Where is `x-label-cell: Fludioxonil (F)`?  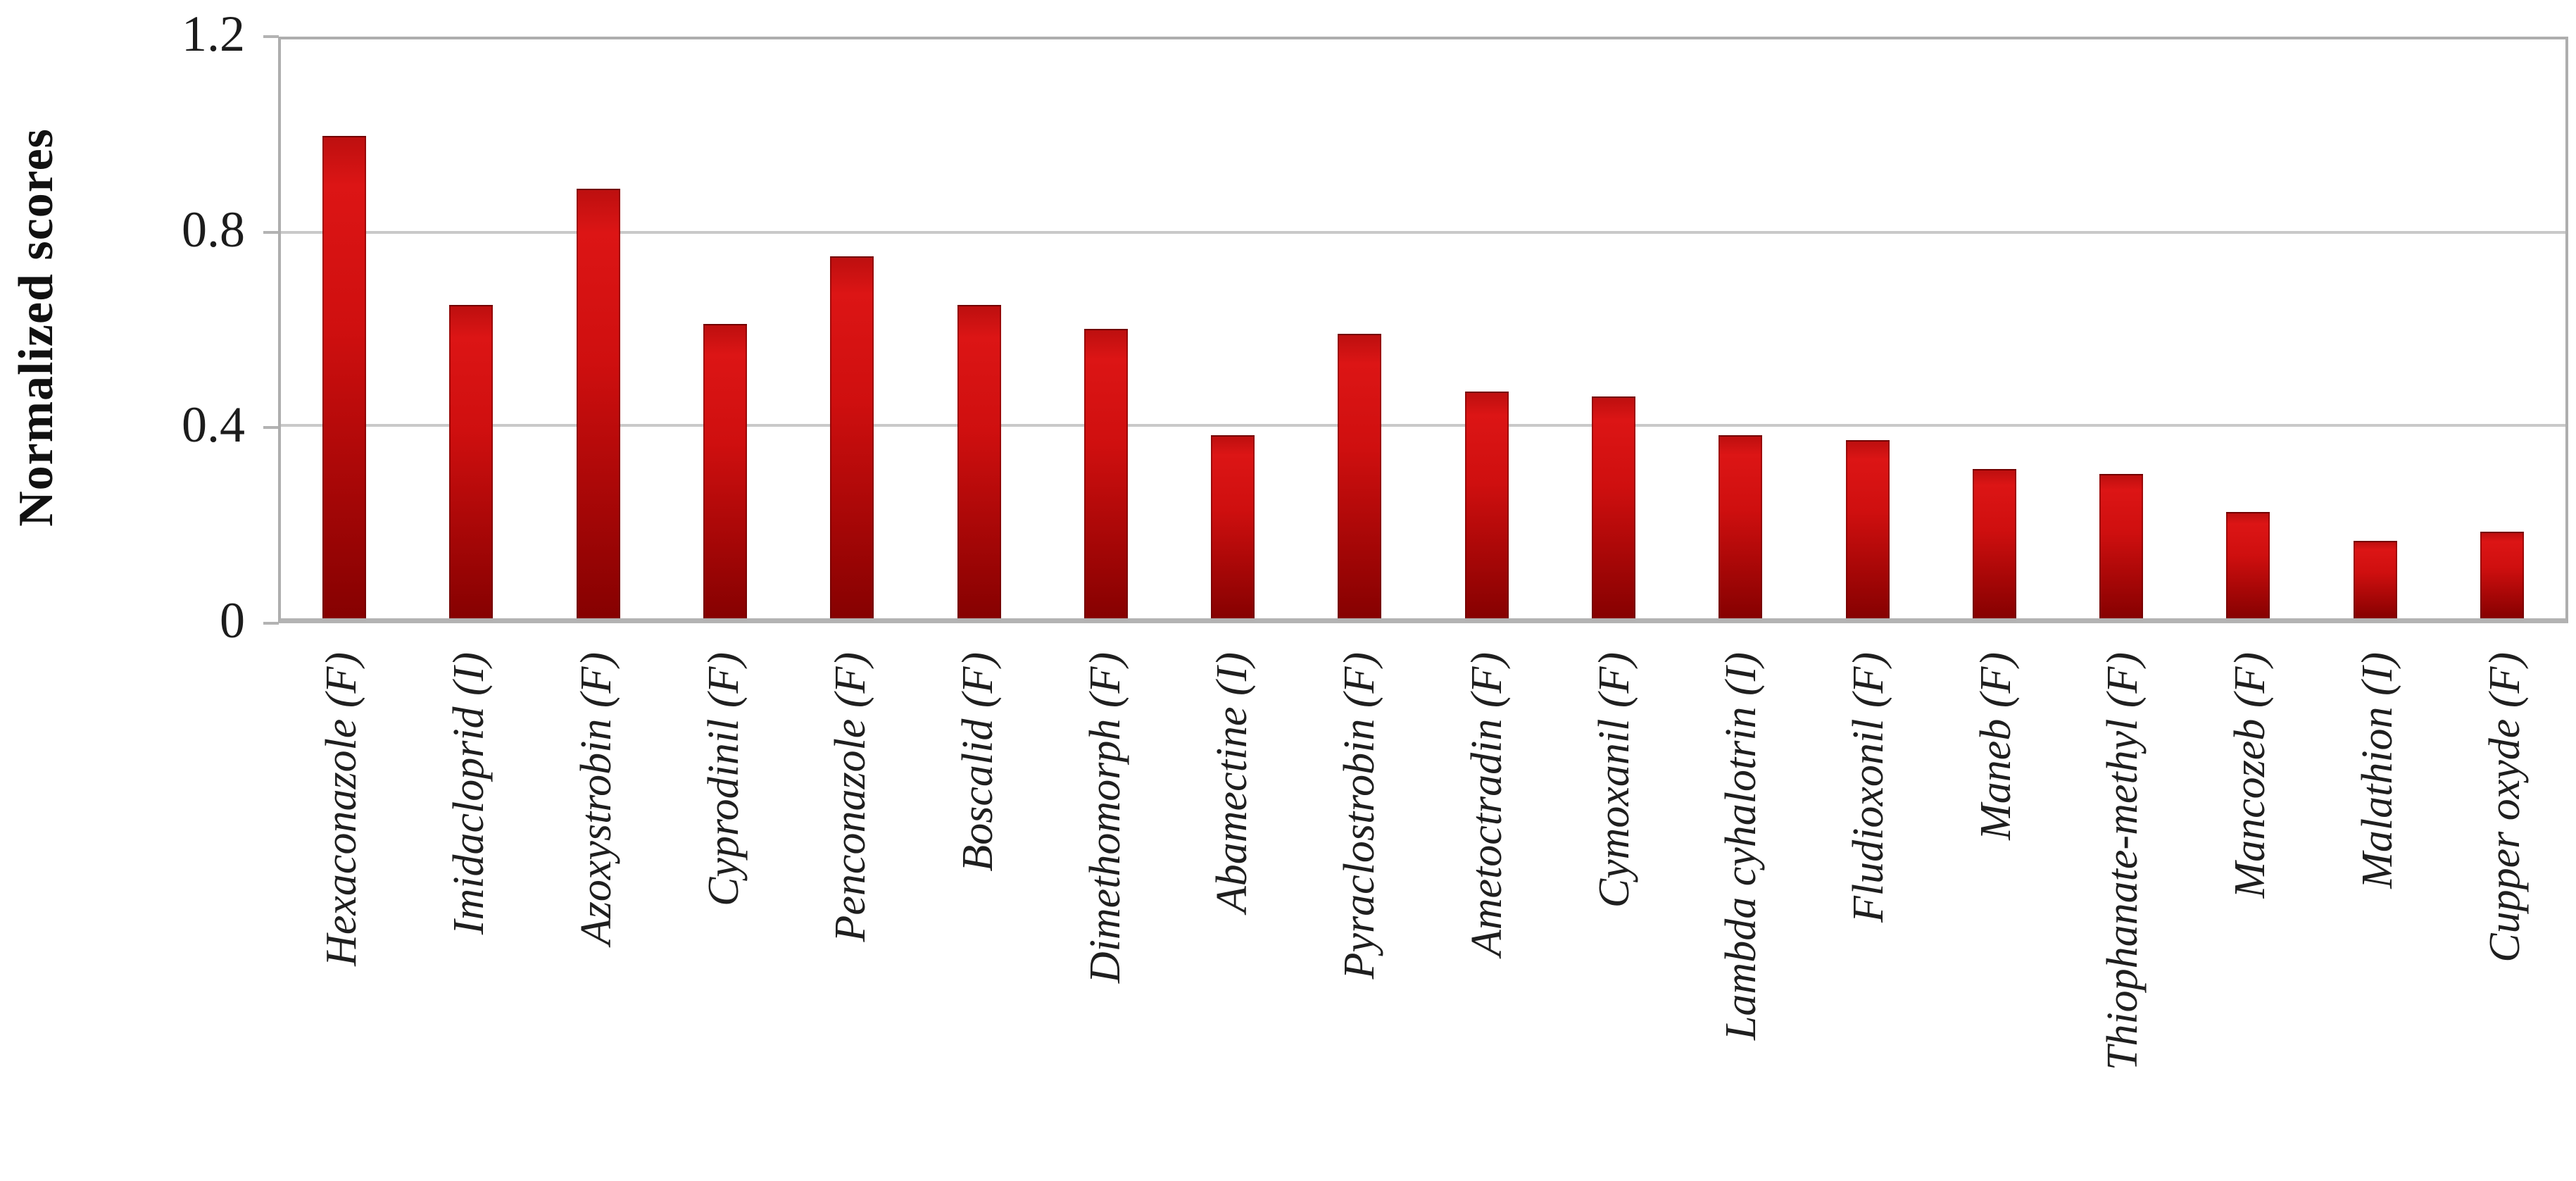
x-label-cell: Fludioxonil (F) is located at coordinates (1869, 904).